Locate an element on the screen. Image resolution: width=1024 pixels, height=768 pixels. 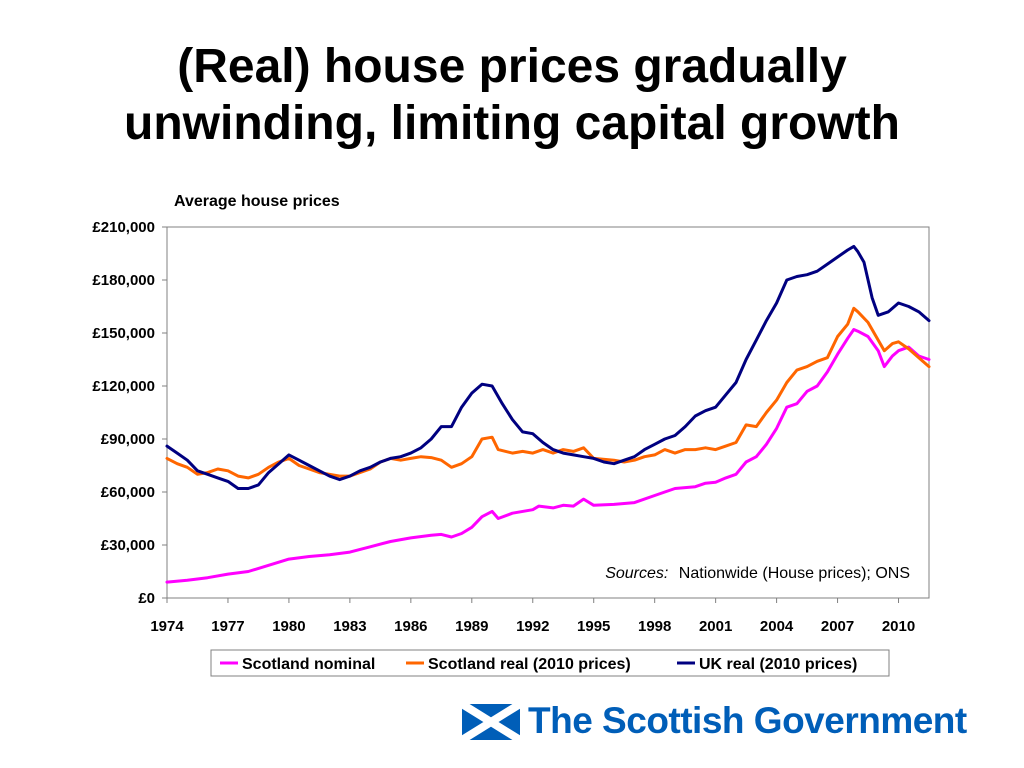
y-tick-label: £210,000 is located at coordinates (123, 227).